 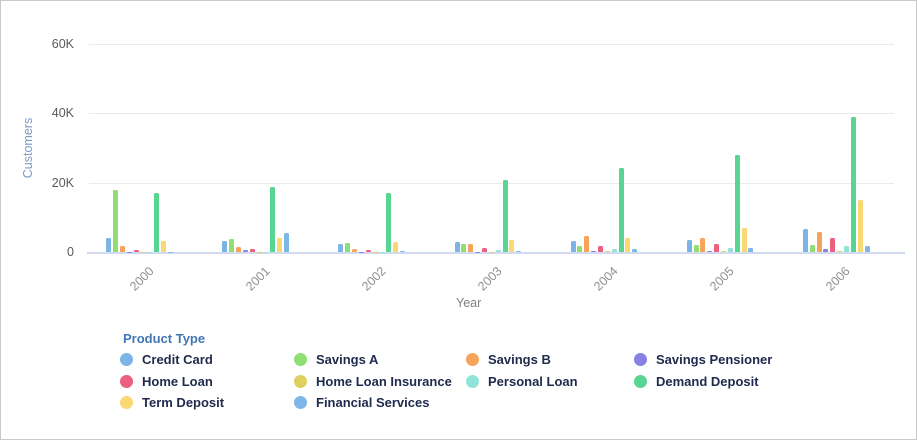 What do you see at coordinates (252, 250) in the screenshot?
I see `bar-home-loan-2001` at bounding box center [252, 250].